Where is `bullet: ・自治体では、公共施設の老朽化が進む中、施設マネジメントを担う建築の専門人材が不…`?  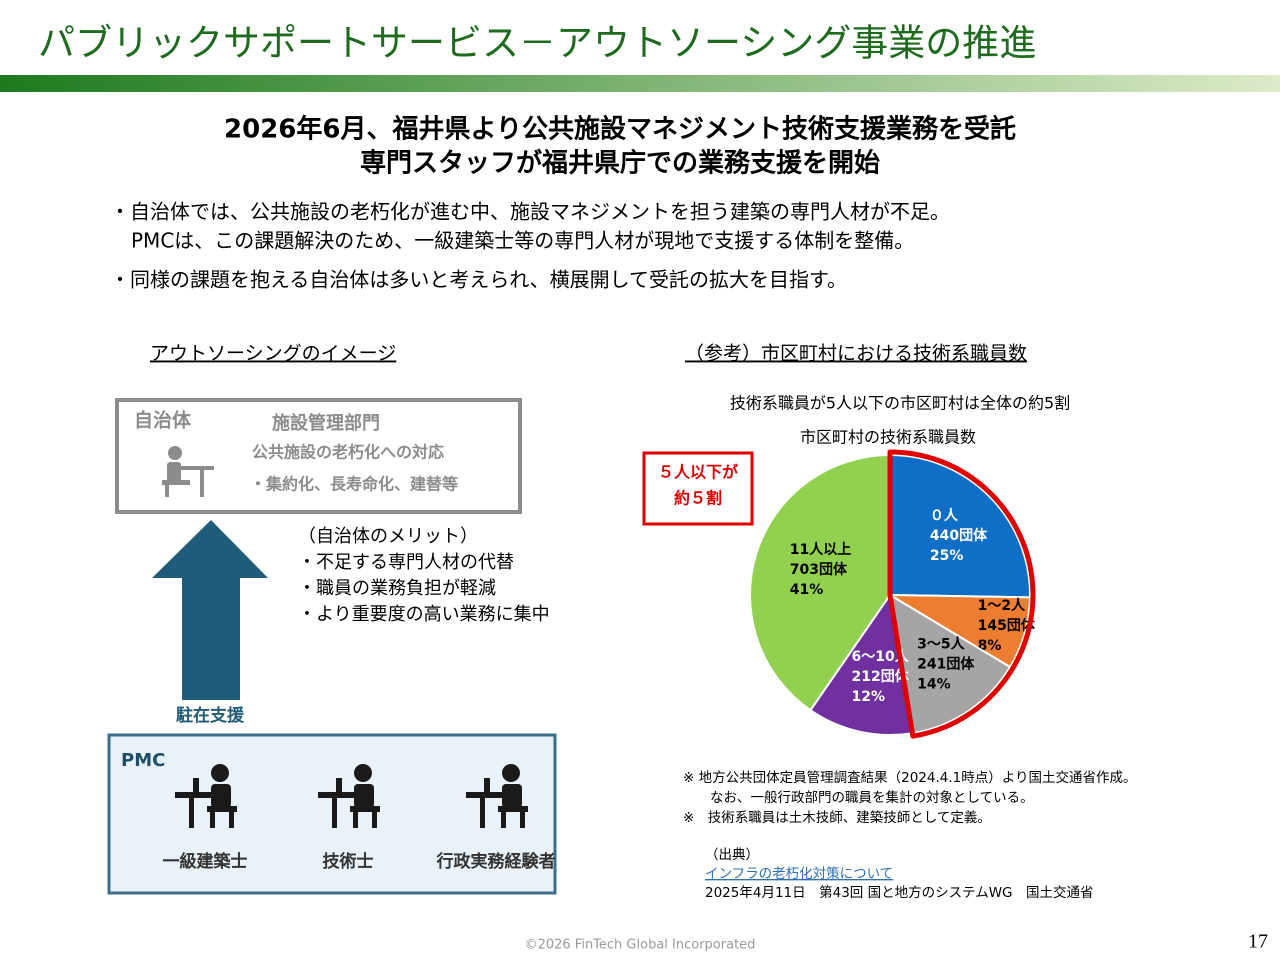
bullet: ・自治体では、公共施設の老朽化が進む中、施設マネジメントを担う建築の専門人材が不… is located at coordinates (530, 212).